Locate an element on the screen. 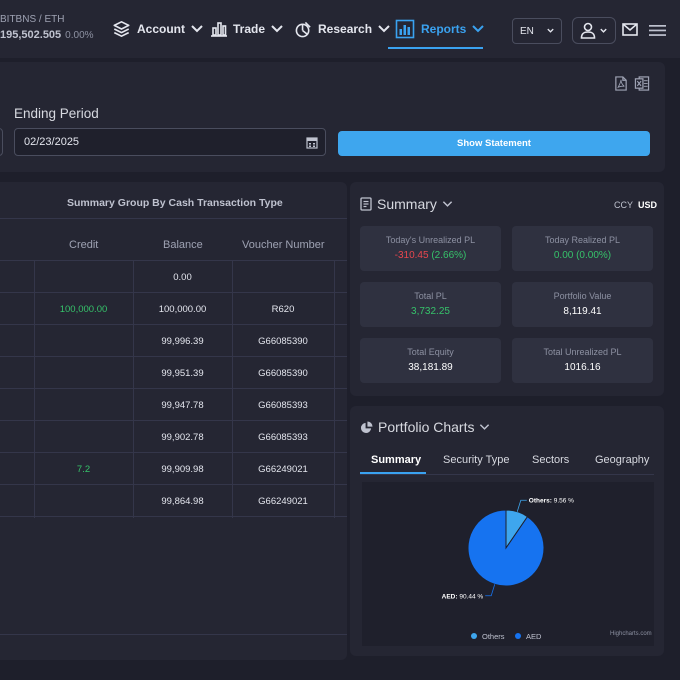 The height and width of the screenshot is (680, 680). balance-cell: 0.00 is located at coordinates (182, 277).